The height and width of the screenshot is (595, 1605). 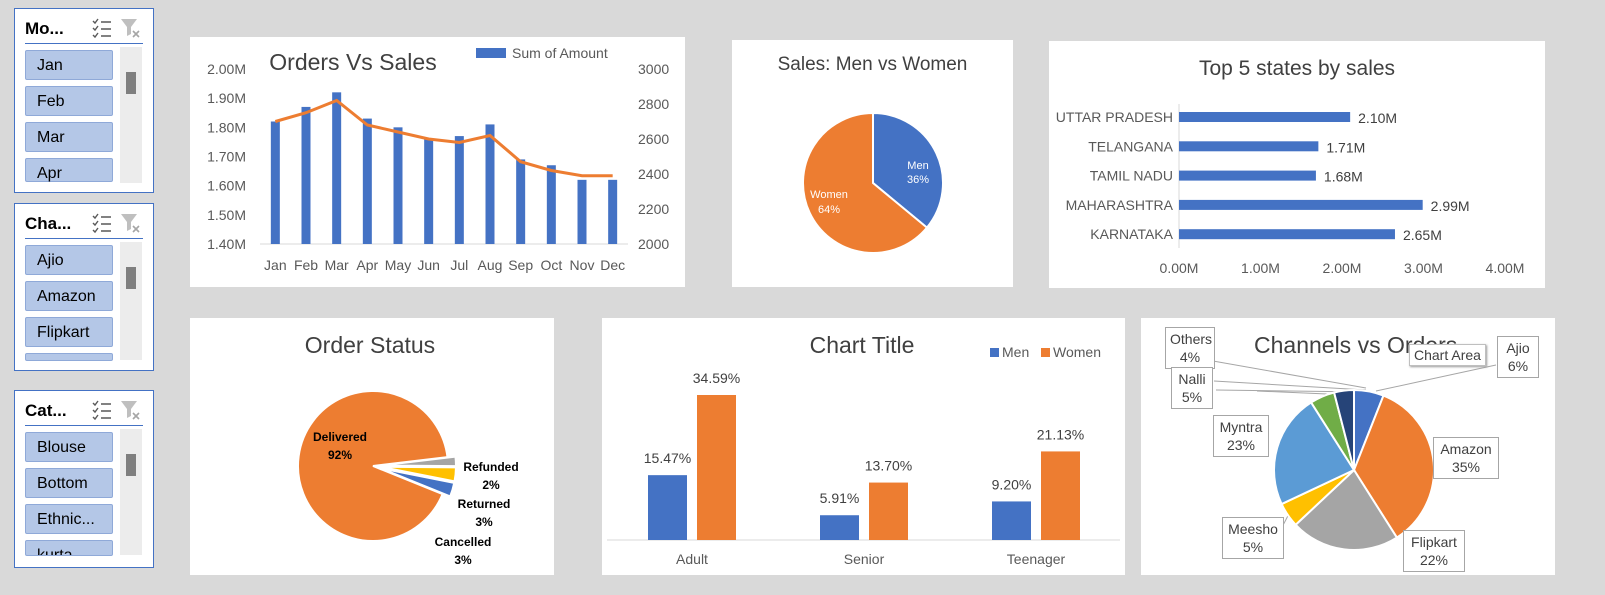 What do you see at coordinates (69, 137) in the screenshot?
I see `slicer-item-mar: Mar` at bounding box center [69, 137].